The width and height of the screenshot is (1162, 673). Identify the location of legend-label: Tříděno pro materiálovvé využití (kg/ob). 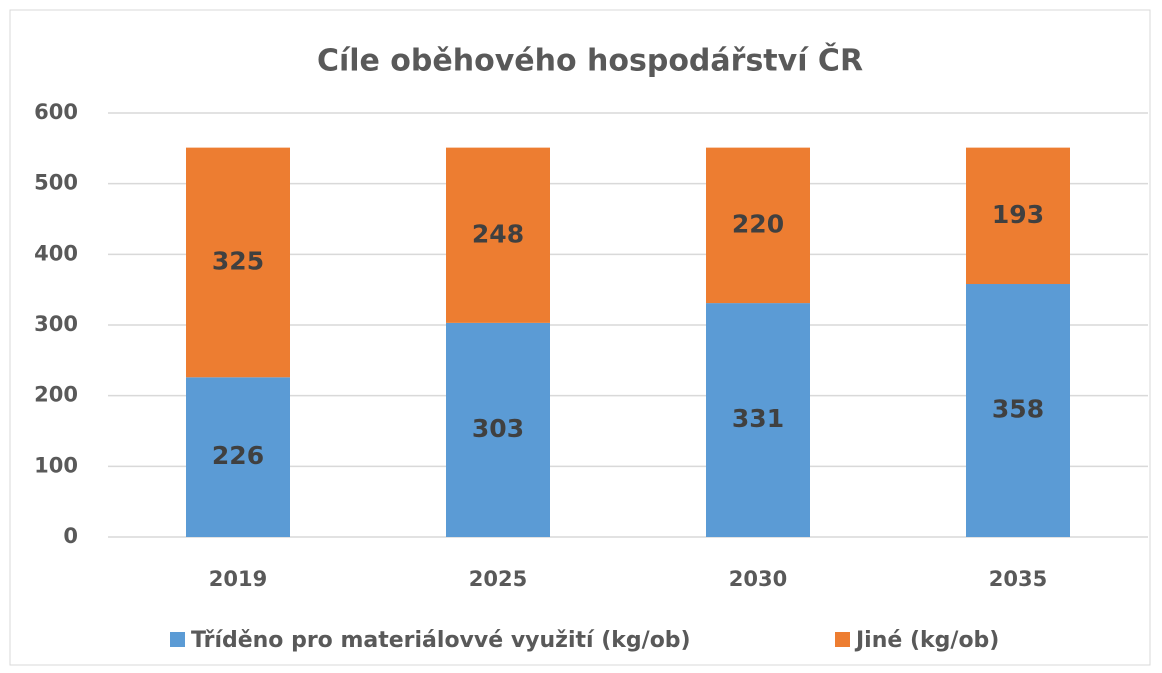
(441, 640).